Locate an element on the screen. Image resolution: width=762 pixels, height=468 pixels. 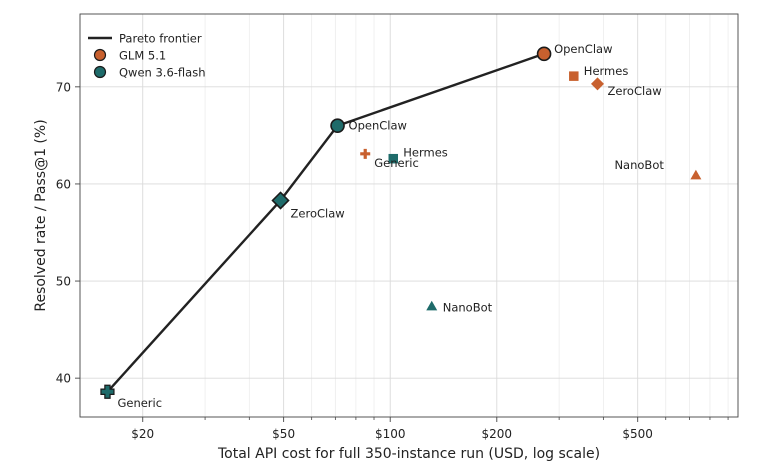
qwen-3-6-flash-hermes-point is located at coordinates (393, 158).